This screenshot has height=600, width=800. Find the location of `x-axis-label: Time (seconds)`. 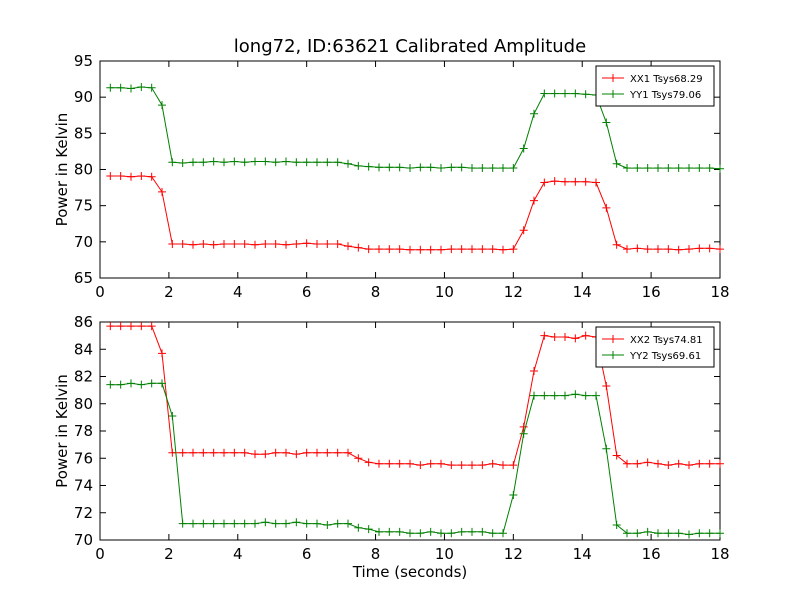

x-axis-label: Time (seconds) is located at coordinates (410, 572).